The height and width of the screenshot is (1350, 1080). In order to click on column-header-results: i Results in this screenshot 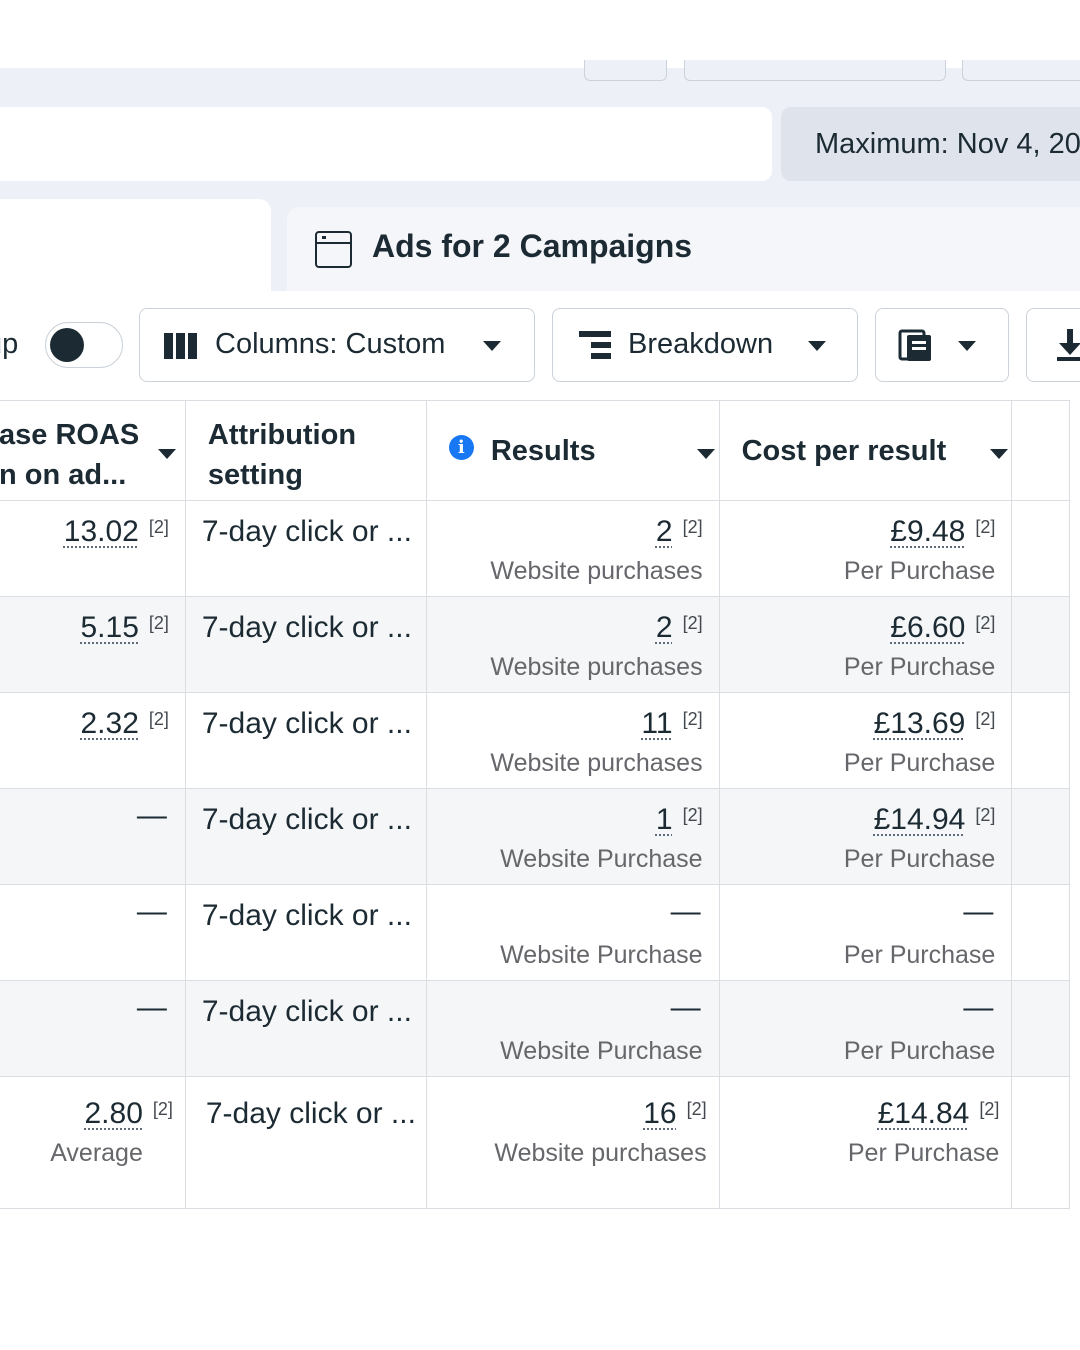, I will do `click(572, 450)`.